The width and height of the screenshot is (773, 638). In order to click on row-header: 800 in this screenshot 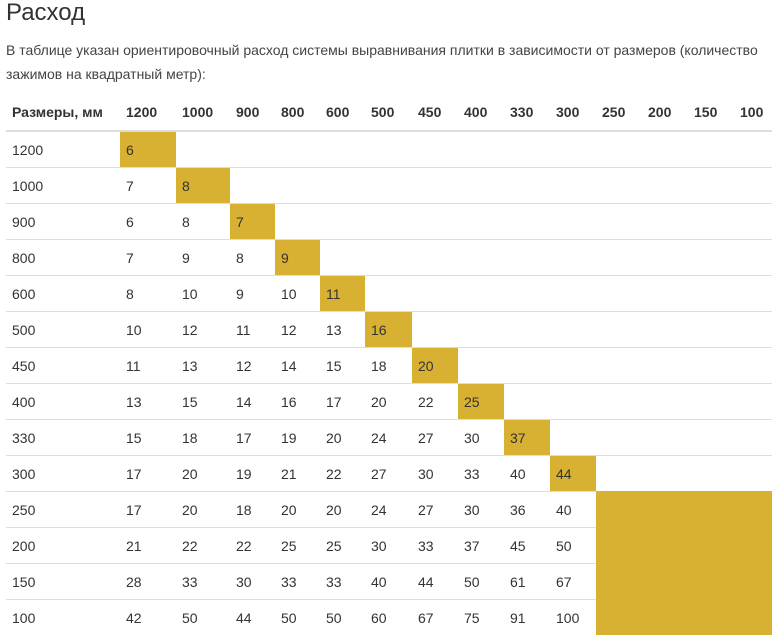, I will do `click(63, 257)`.